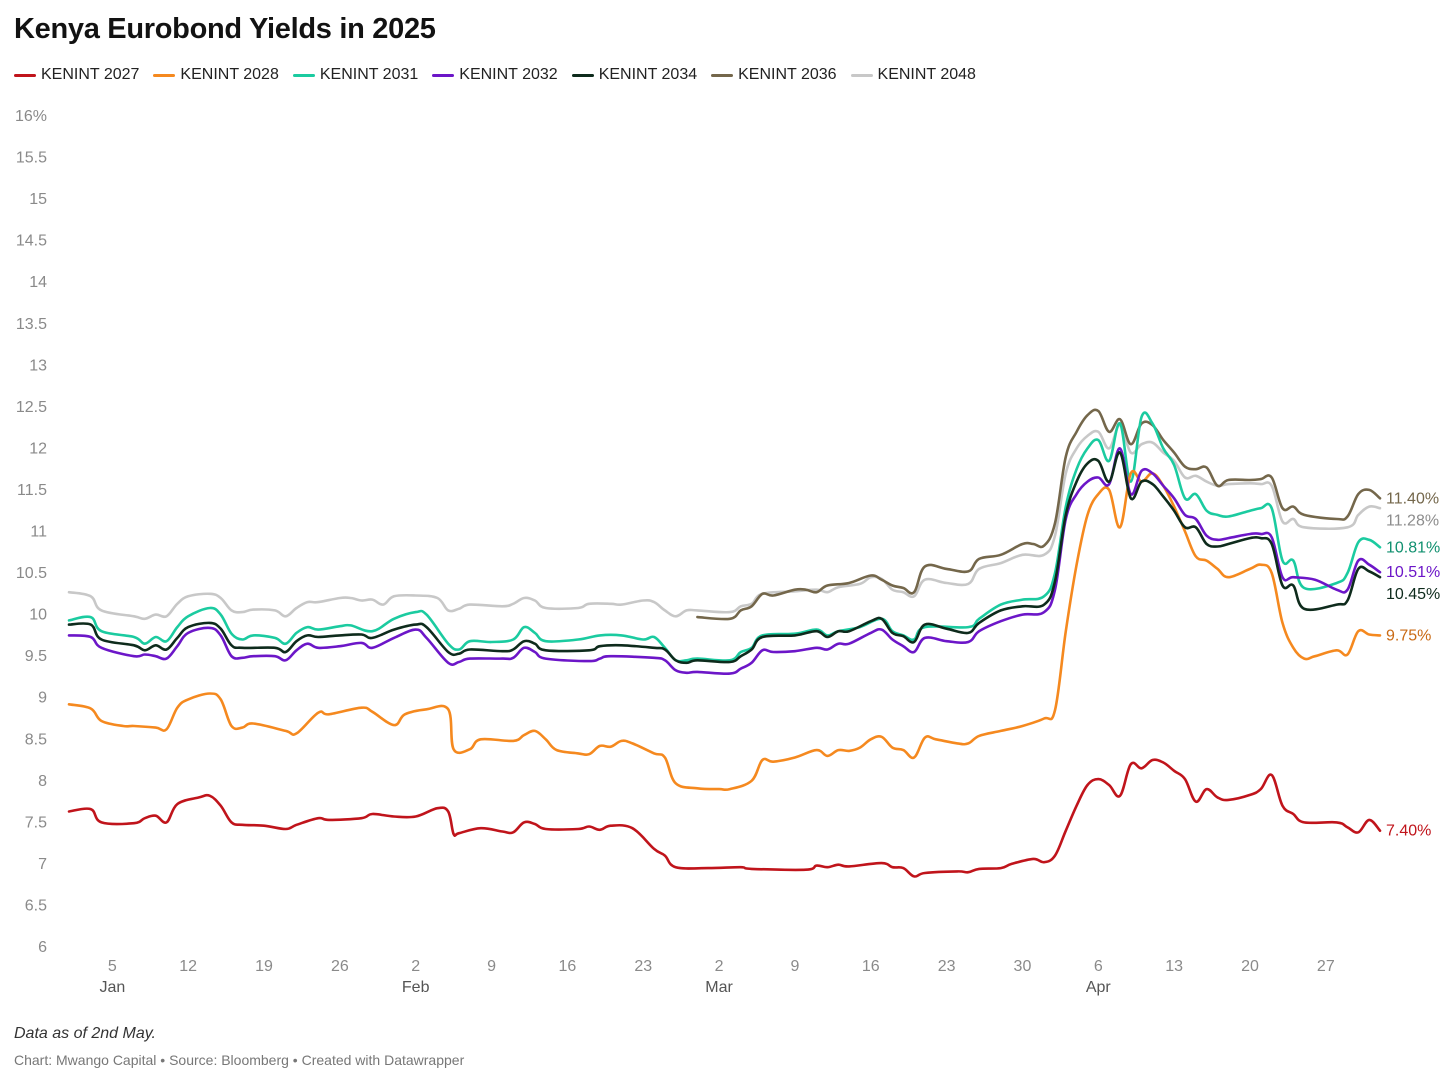 Image resolution: width=1456 pixels, height=1086 pixels. Describe the element at coordinates (1412, 498) in the screenshot. I see `end-value-label: 11.40%` at that location.